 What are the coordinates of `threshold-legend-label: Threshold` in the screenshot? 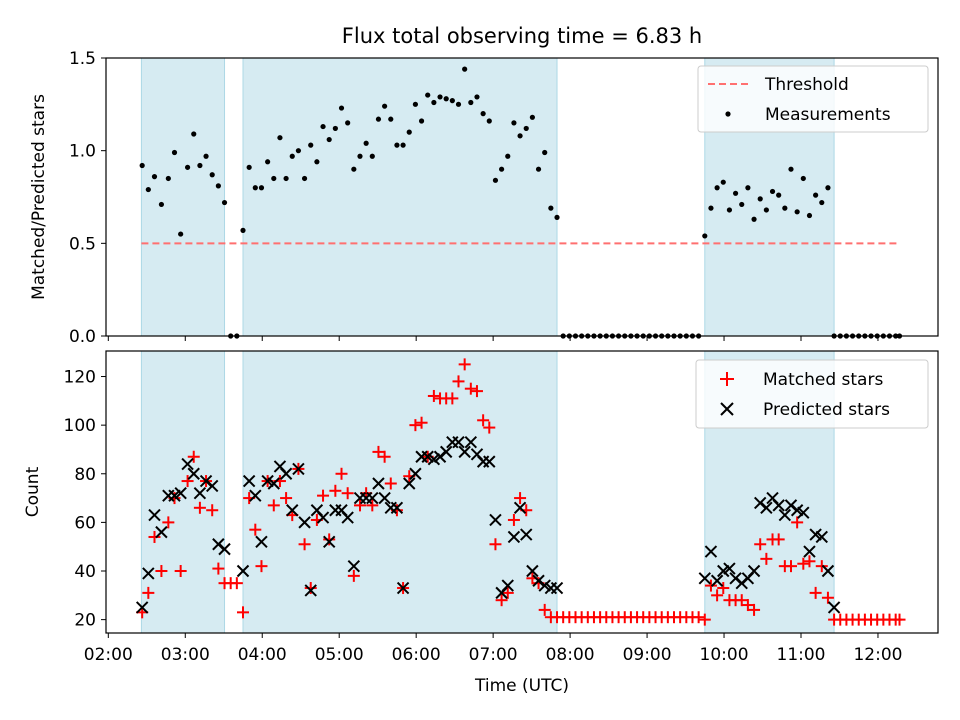 It's located at (806, 85).